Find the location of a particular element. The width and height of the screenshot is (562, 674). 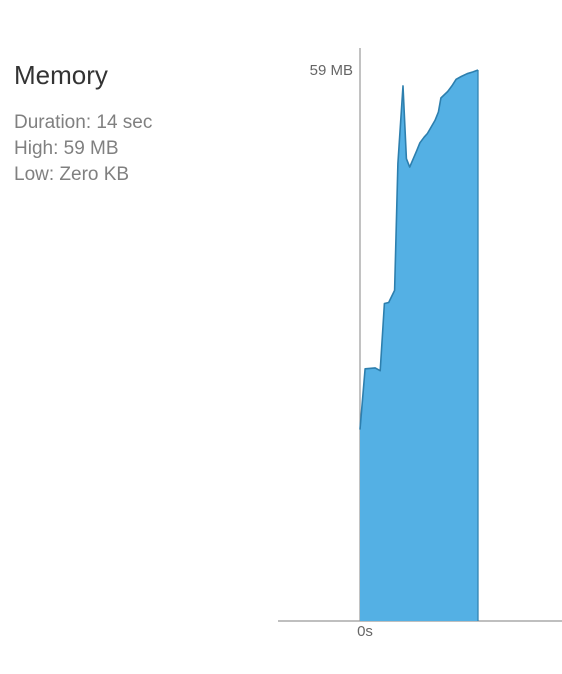

low-stat: Low: Zero KB is located at coordinates (72, 174).